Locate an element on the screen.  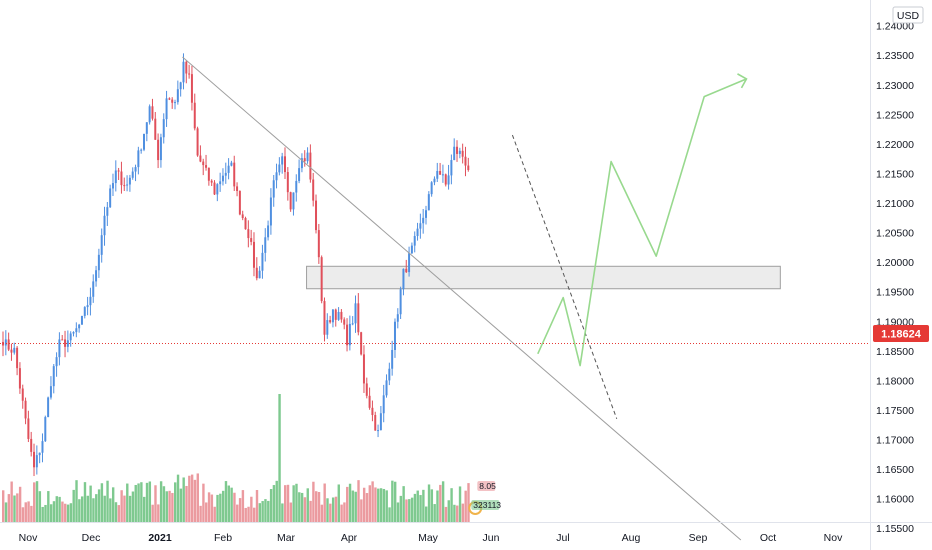
currency-badge is located at coordinates (908, 15).